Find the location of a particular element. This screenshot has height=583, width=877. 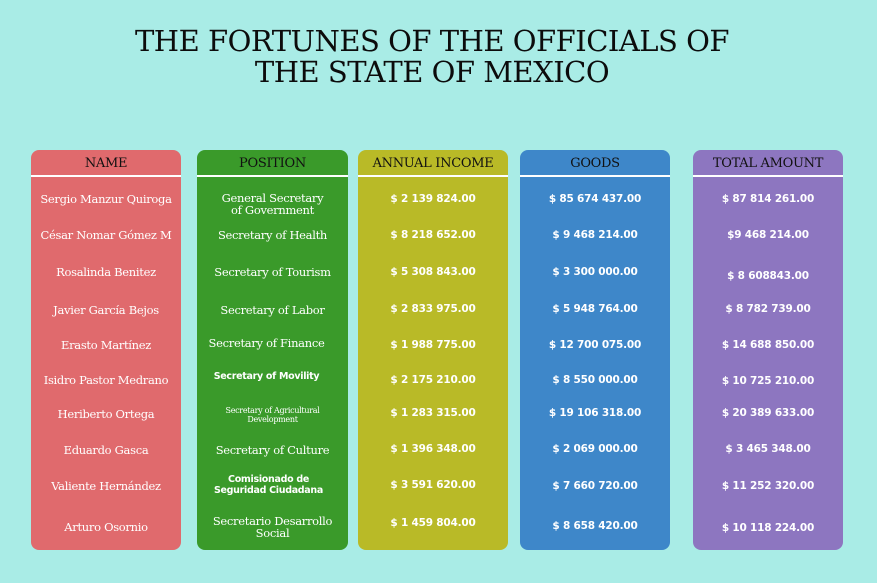

name-cell: Heriberto Ortega is located at coordinates (106, 414).